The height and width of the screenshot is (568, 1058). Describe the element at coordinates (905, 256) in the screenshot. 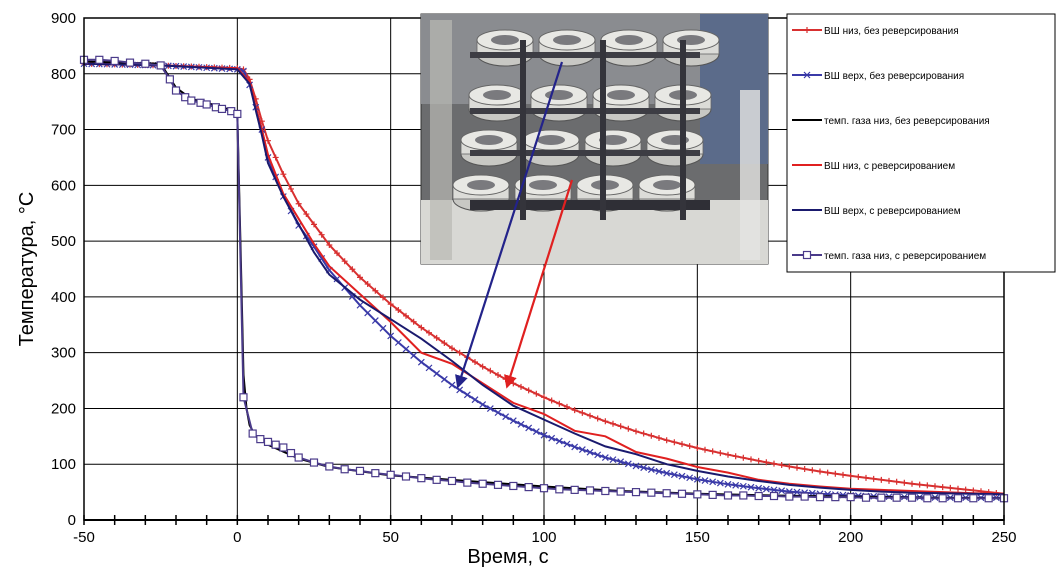

I see `legend-label: темп. газа низ, с реверсированием` at that location.